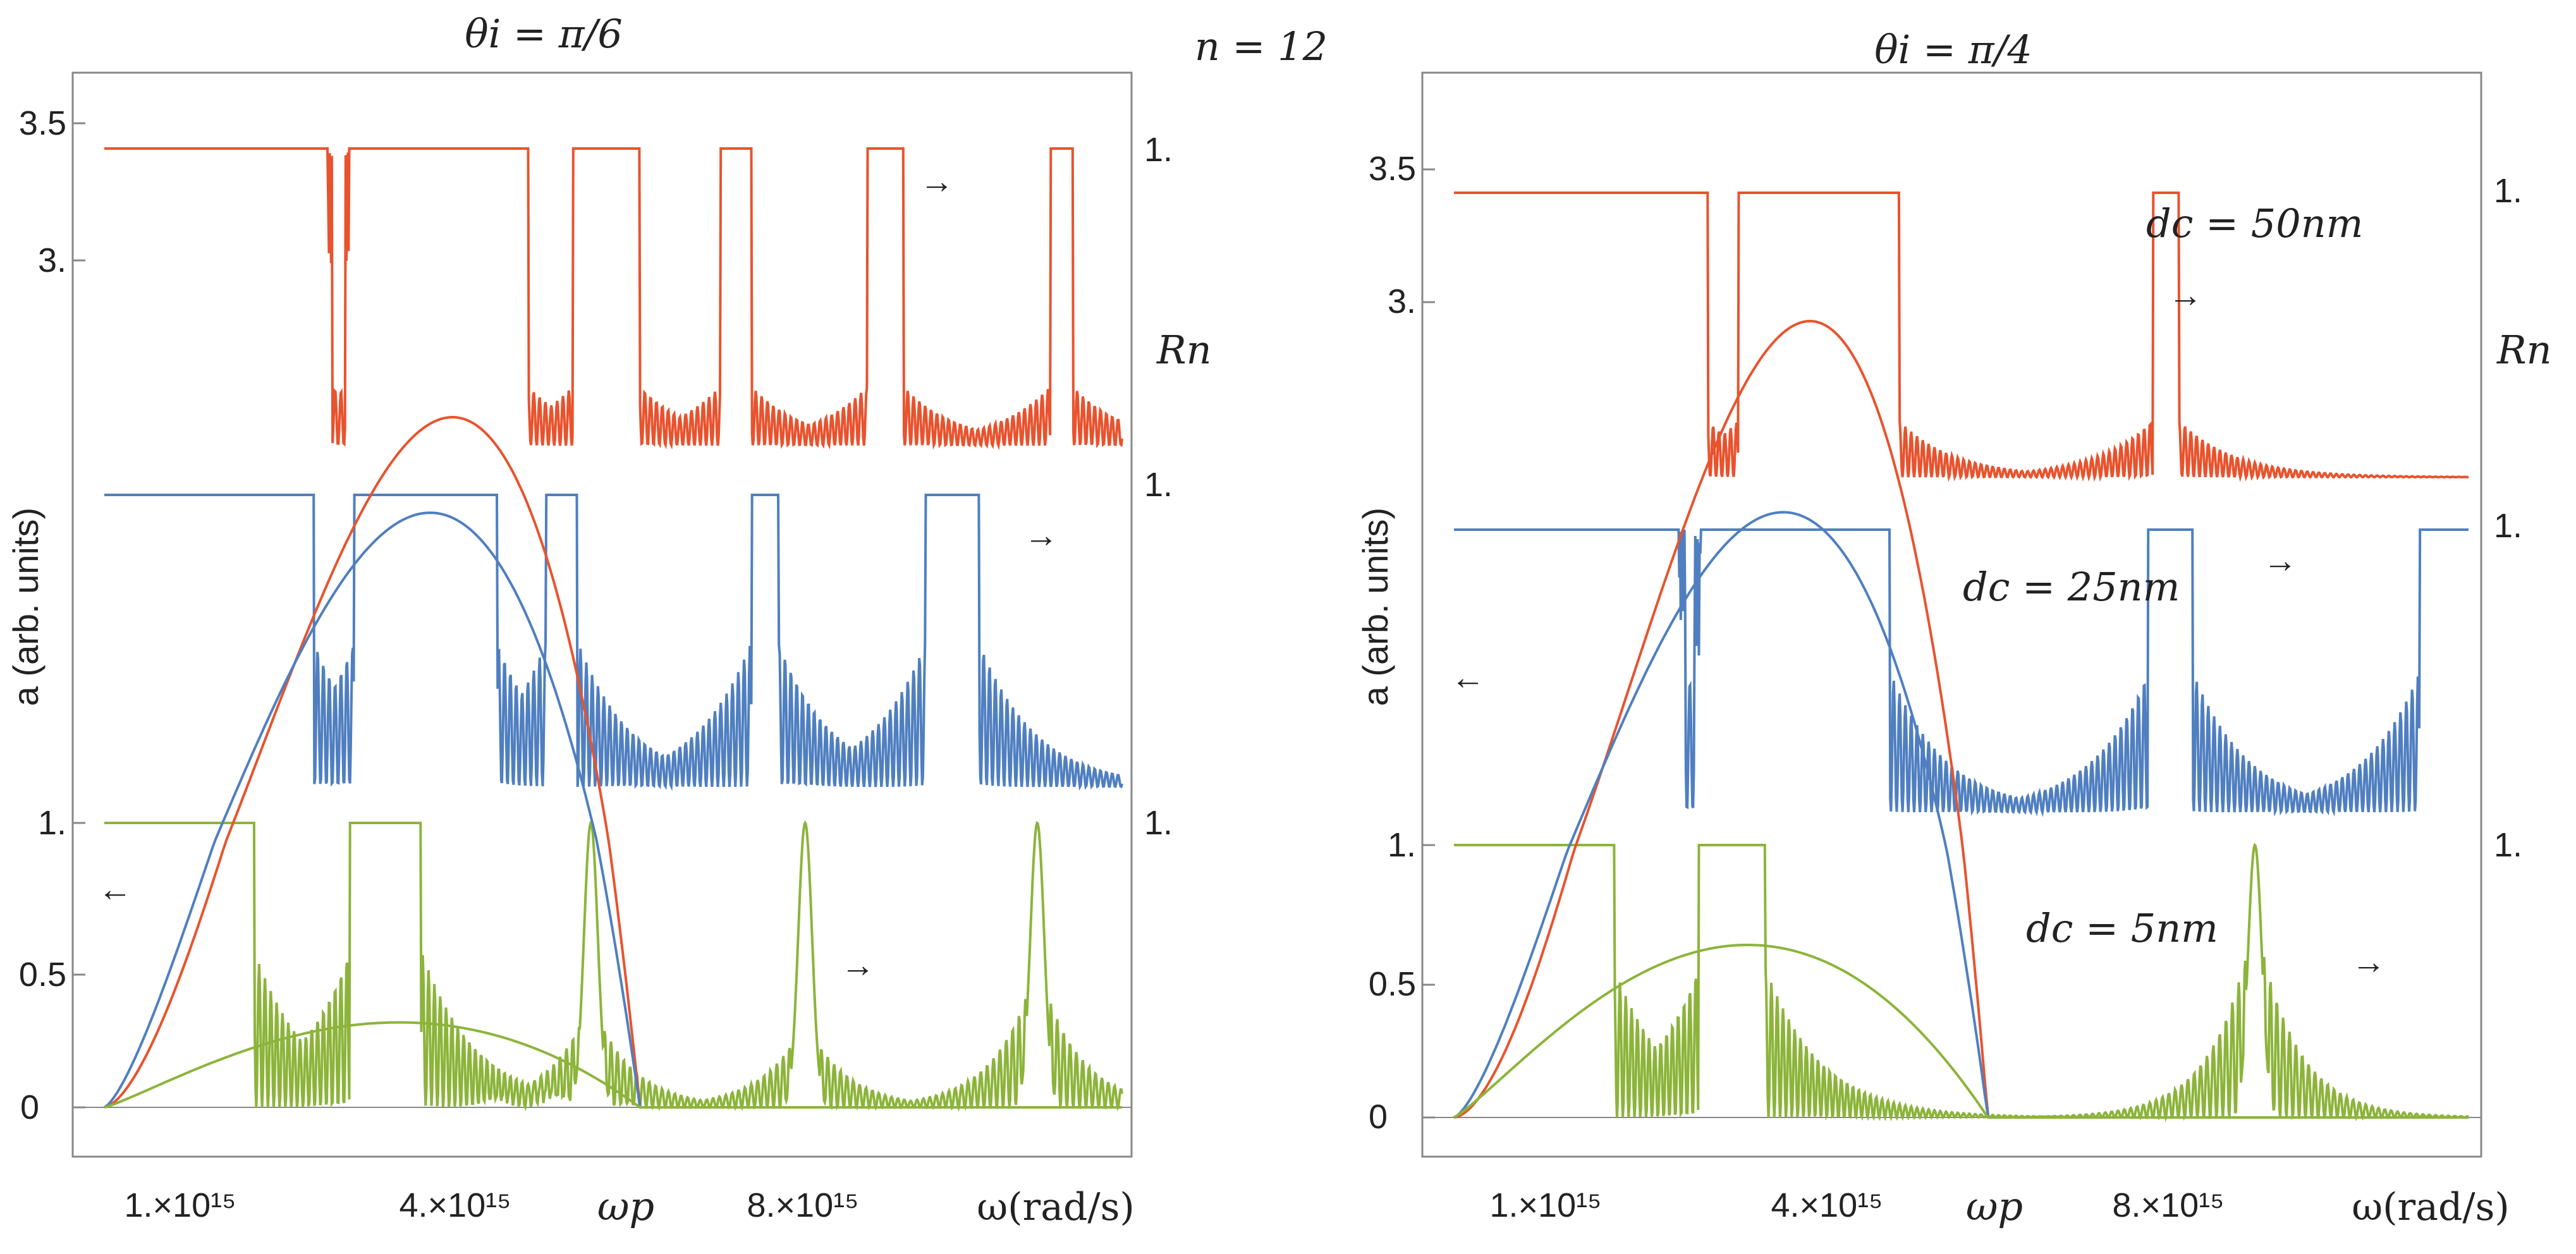  Describe the element at coordinates (2369, 962) in the screenshot. I see `right-green-arrow: →` at that location.